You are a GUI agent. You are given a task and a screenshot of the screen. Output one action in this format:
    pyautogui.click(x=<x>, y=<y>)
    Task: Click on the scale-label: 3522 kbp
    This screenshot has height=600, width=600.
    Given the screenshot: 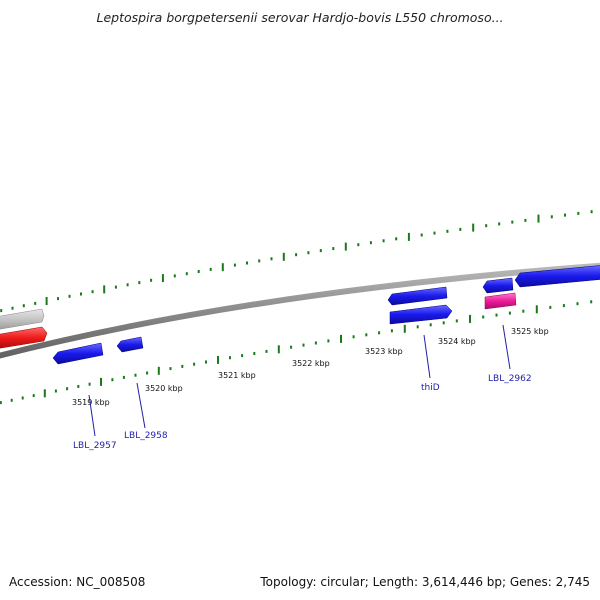 What is the action you would take?
    pyautogui.click(x=311, y=363)
    